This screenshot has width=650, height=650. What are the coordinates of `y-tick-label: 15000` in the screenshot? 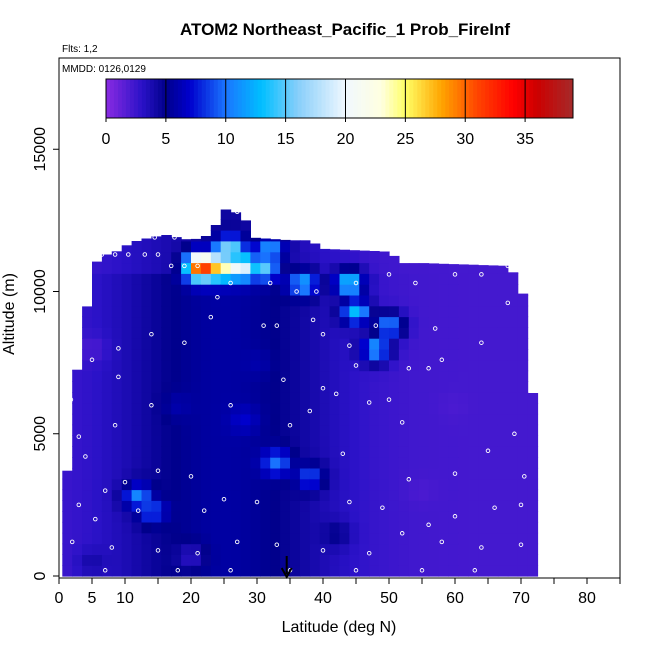 It's located at (40, 149).